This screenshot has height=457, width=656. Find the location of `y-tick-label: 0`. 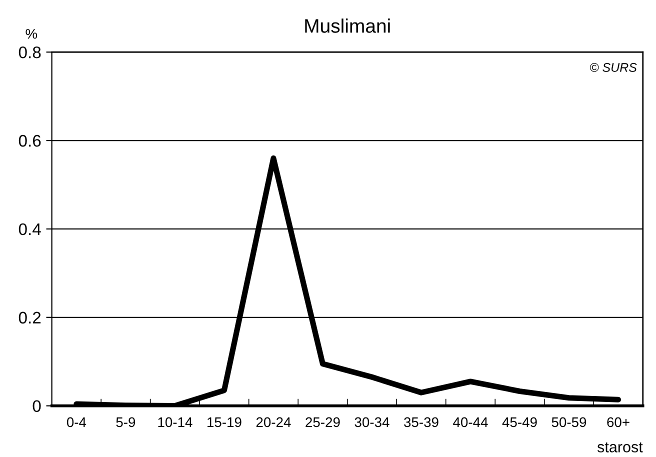

y-tick-label: 0 is located at coordinates (36, 406).